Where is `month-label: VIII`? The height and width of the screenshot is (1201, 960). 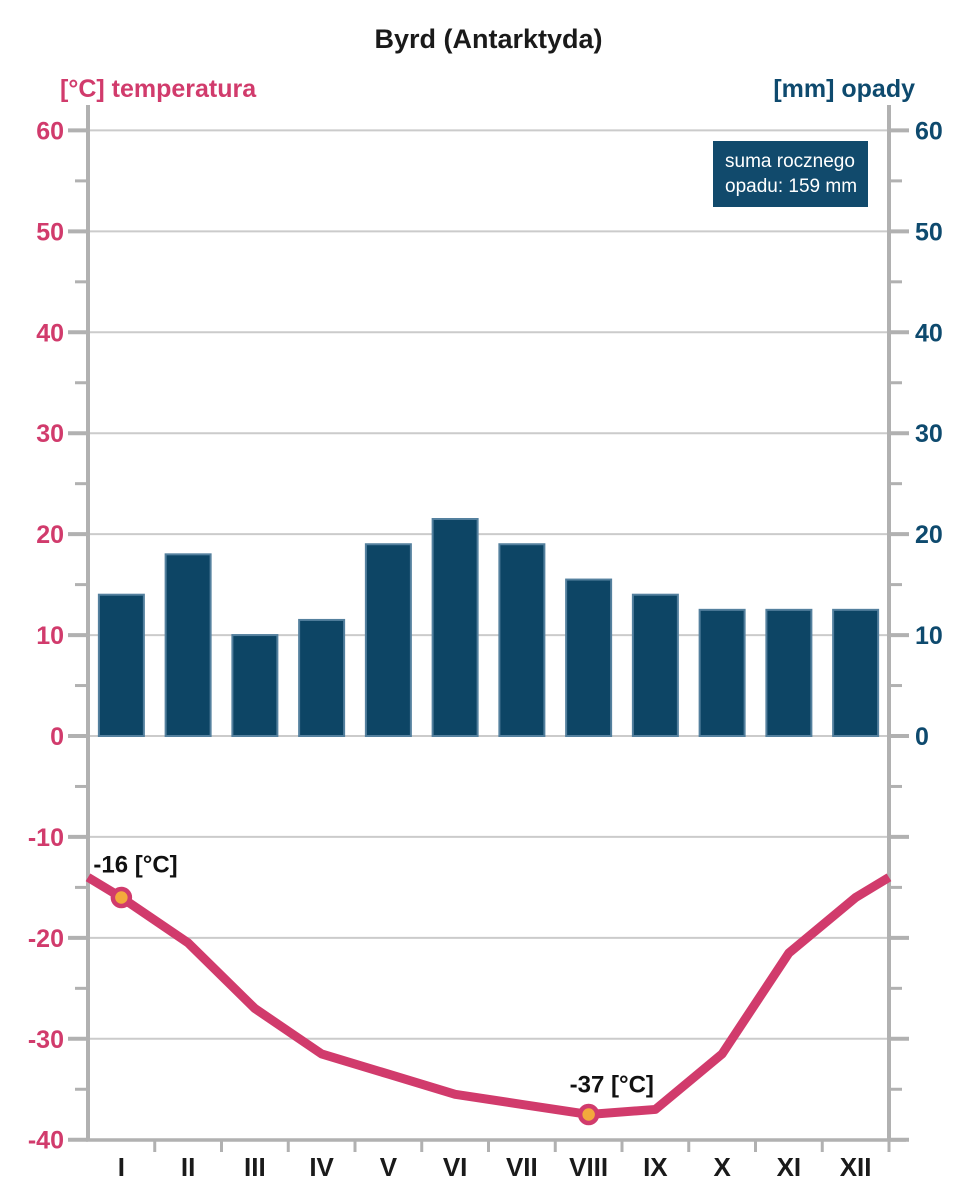 month-label: VIII is located at coordinates (588, 1167).